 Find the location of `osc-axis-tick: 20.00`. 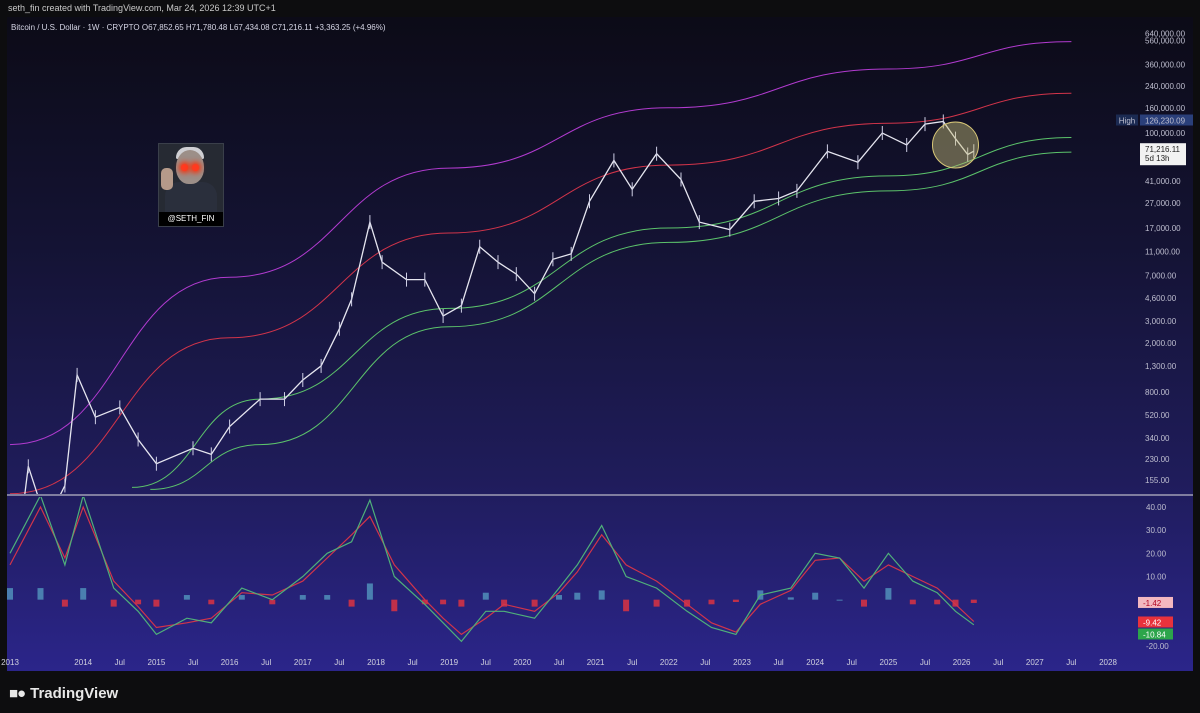

osc-axis-tick: 20.00 is located at coordinates (1156, 553).